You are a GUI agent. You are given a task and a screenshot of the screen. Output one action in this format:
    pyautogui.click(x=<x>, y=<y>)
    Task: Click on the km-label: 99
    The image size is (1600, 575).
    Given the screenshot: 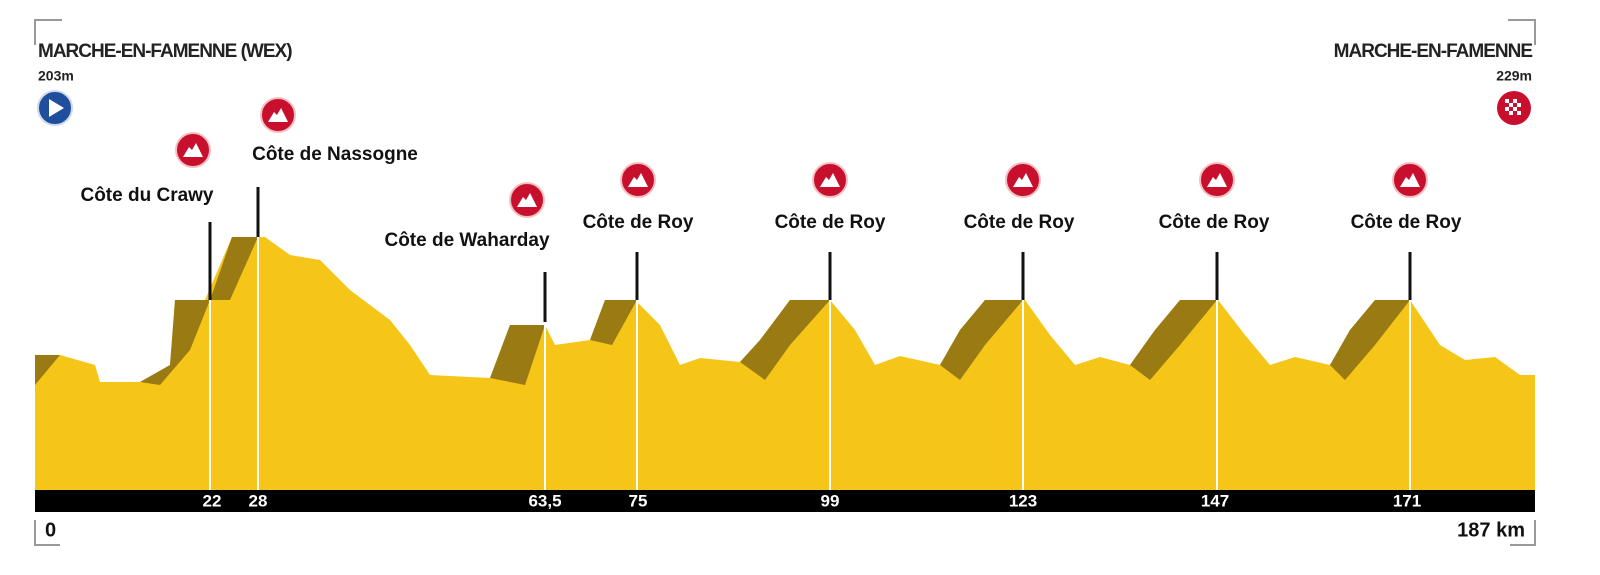 What is the action you would take?
    pyautogui.click(x=830, y=500)
    